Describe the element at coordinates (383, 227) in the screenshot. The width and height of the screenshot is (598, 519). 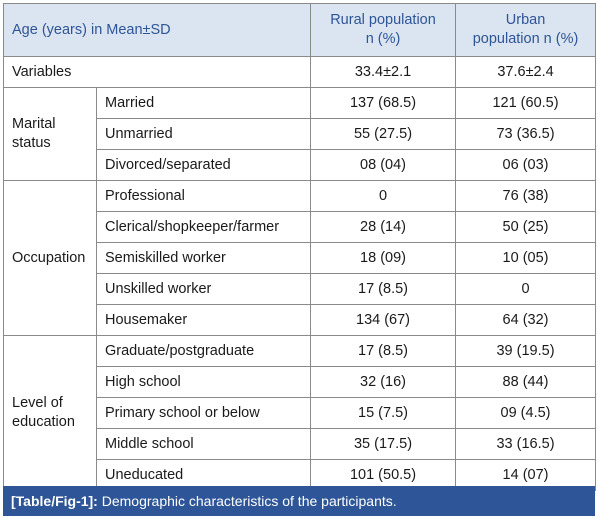
I see `rural-value: 28 (14)` at that location.